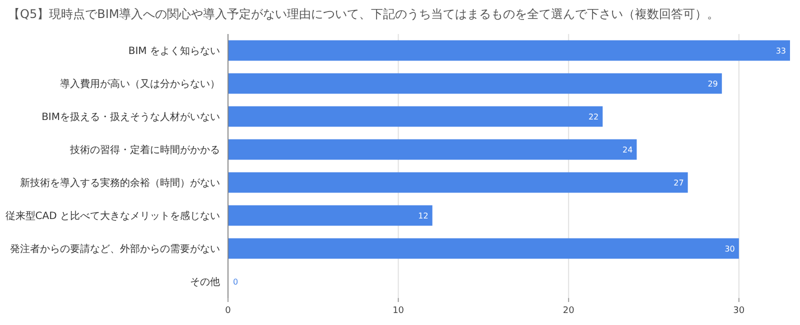  What do you see at coordinates (593, 117) in the screenshot?
I see `data-label: 22` at bounding box center [593, 117].